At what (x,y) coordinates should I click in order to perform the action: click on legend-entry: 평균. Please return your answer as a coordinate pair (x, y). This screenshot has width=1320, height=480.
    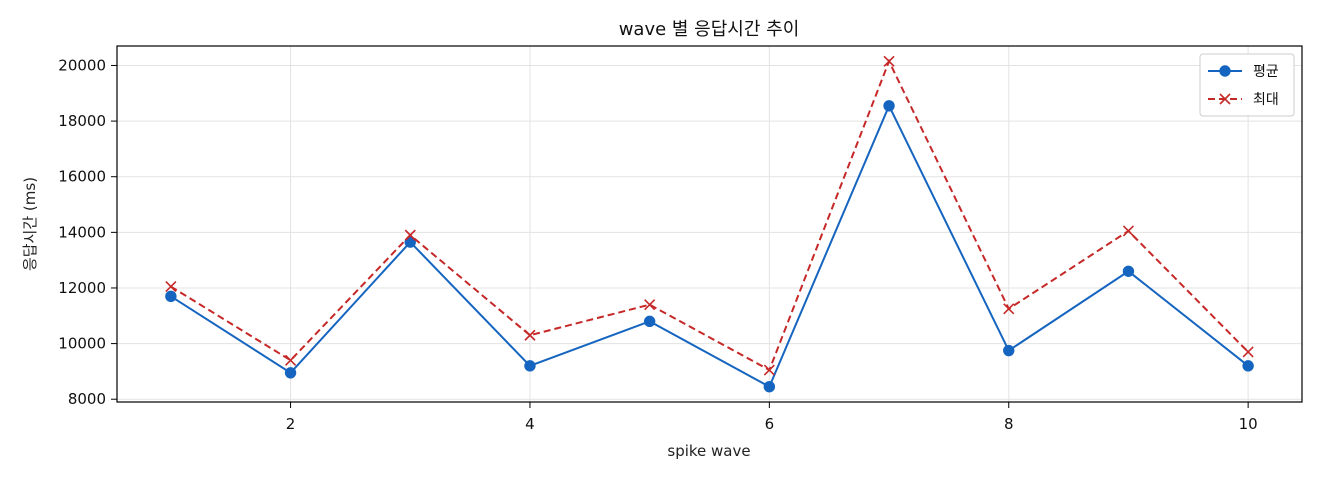
    Looking at the image, I should click on (1243, 72).